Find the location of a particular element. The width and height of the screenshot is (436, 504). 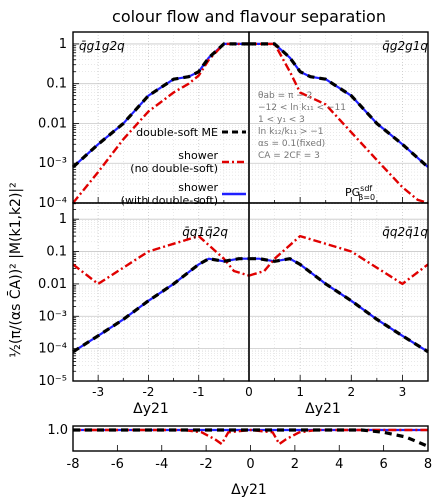

ratio-x-tick-label: 0 is located at coordinates (250, 464).